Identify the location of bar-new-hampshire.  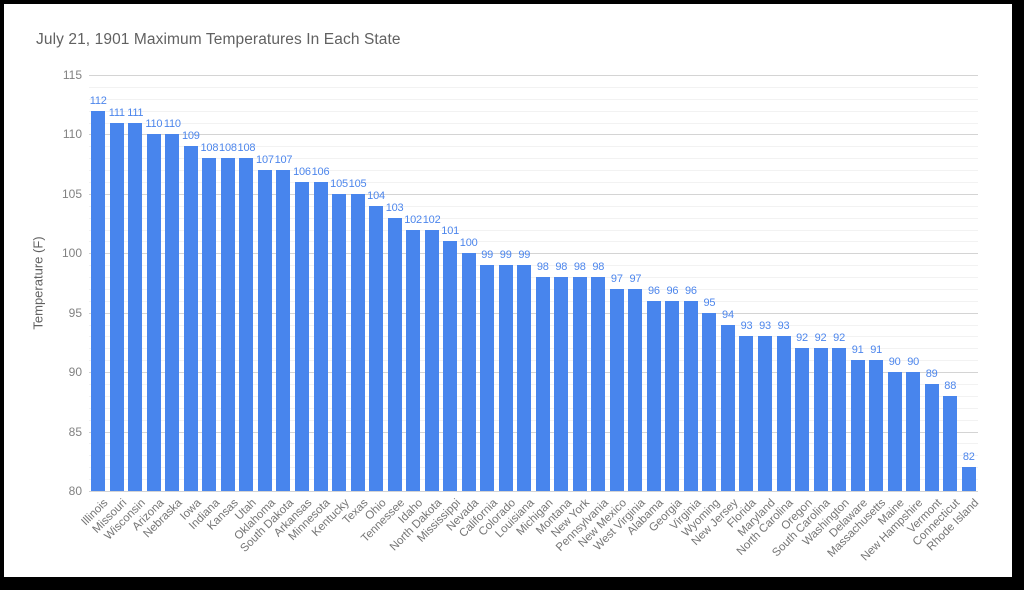
(913, 431).